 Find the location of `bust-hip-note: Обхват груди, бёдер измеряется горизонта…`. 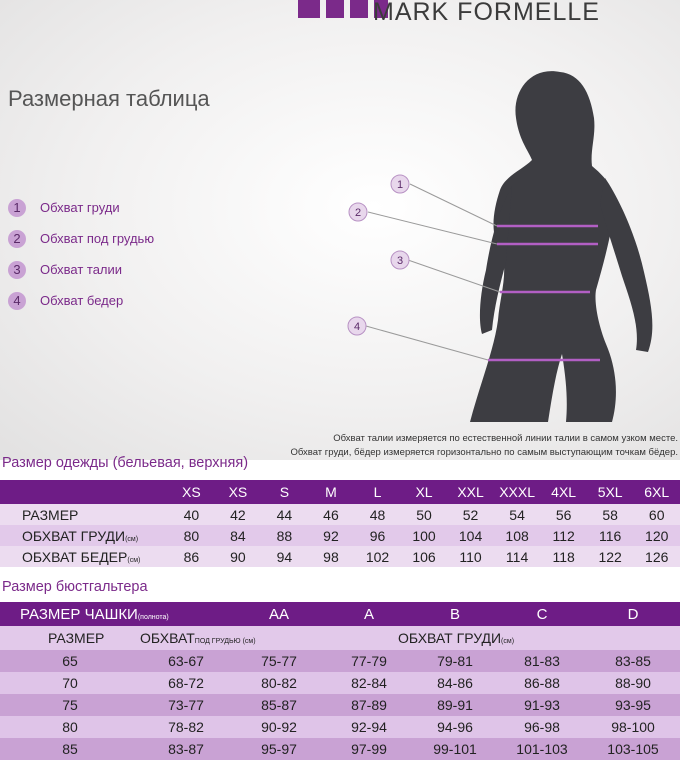

bust-hip-note: Обхват груди, бёдер измеряется горизонта… is located at coordinates (484, 452).